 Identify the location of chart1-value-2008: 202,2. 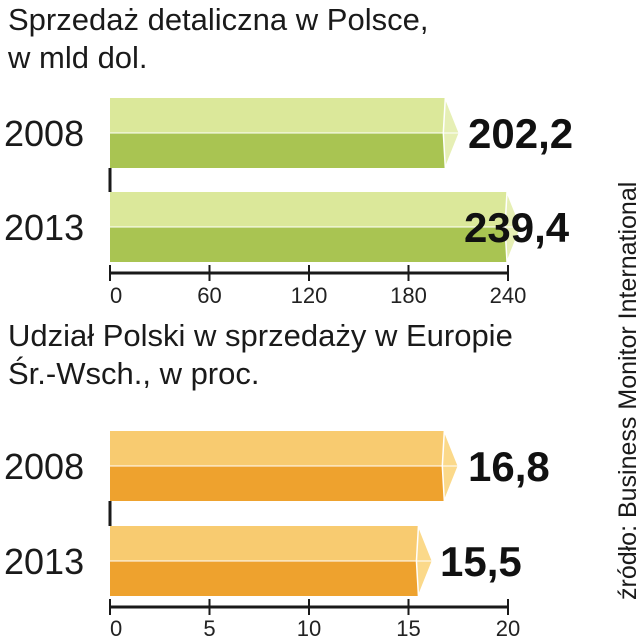
(520, 133).